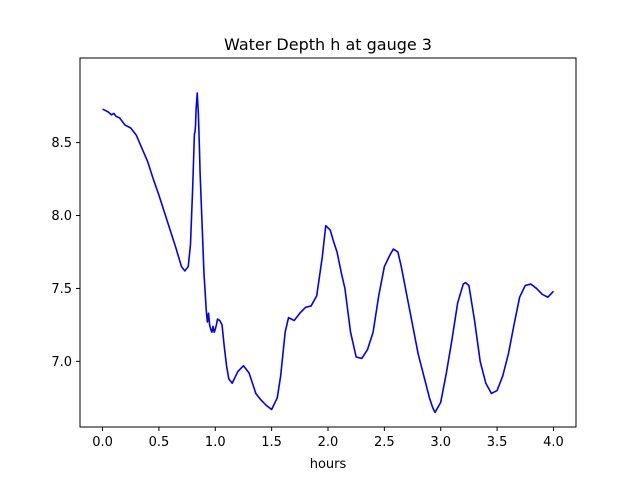 This screenshot has width=640, height=480. What do you see at coordinates (384, 442) in the screenshot?
I see `x-tick-label: 2.5` at bounding box center [384, 442].